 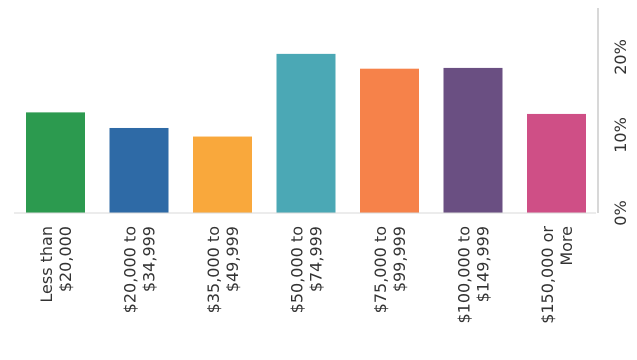 I want to click on category-label-1-line-2: $20,000, so click(x=65, y=259).